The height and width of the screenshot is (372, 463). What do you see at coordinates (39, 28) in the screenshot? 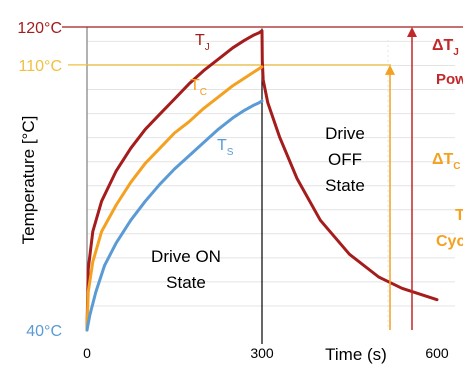
I see `y-tick-label: 120°C` at bounding box center [39, 28].